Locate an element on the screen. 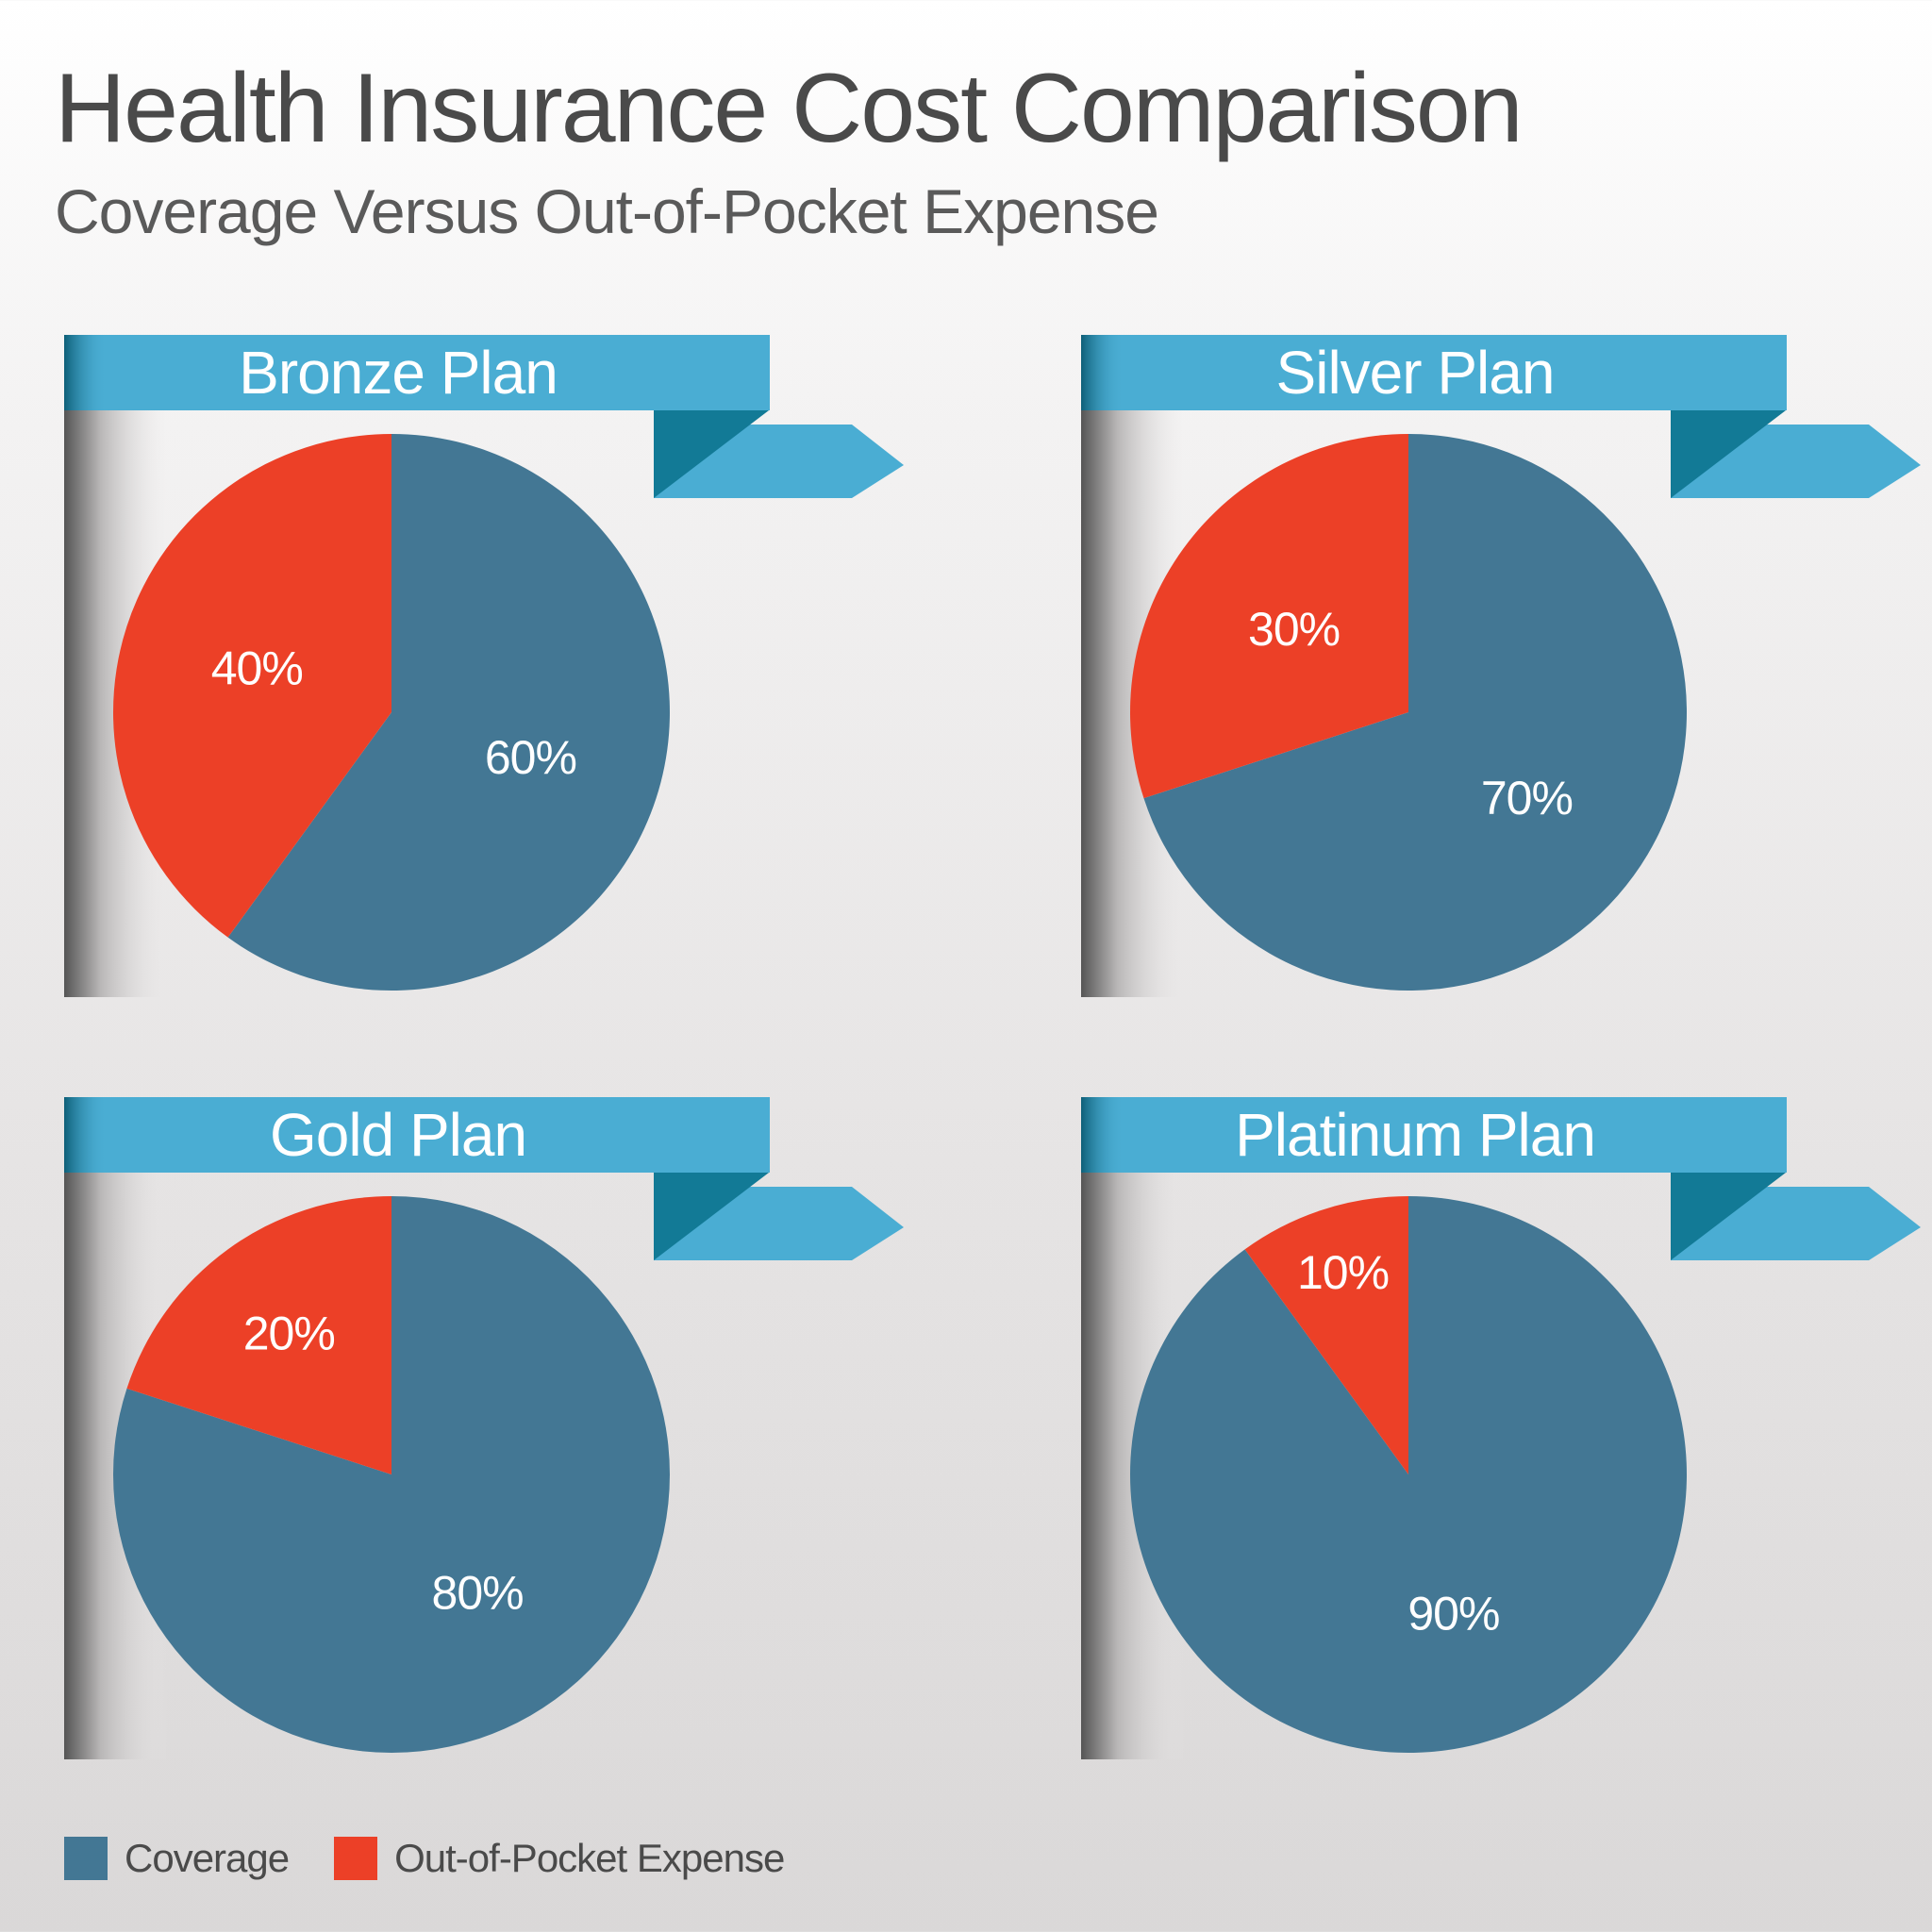 The width and height of the screenshot is (1932, 1932). page-title: Health Insurance Cost Comparison is located at coordinates (790, 109).